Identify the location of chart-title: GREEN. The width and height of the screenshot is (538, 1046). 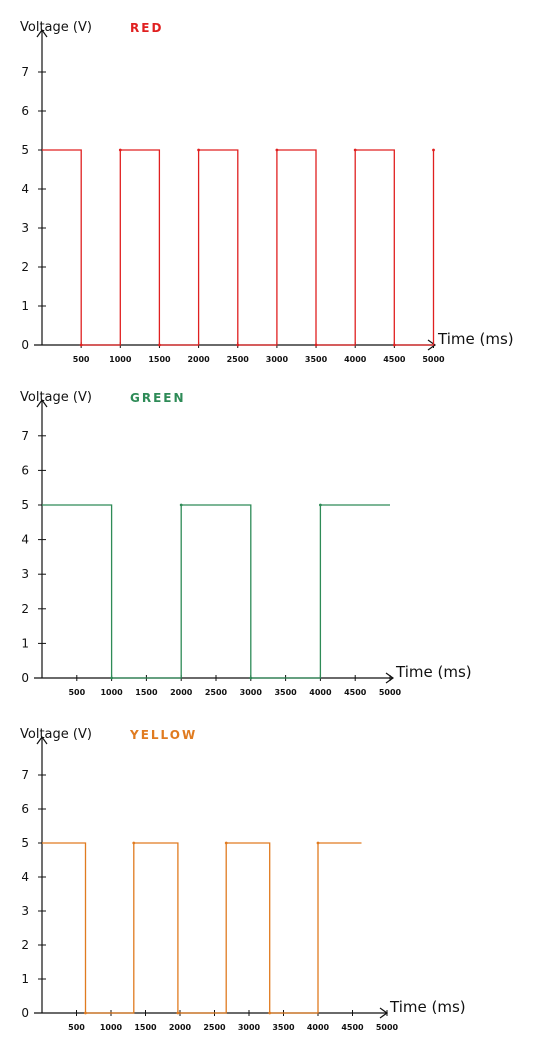
(158, 398).